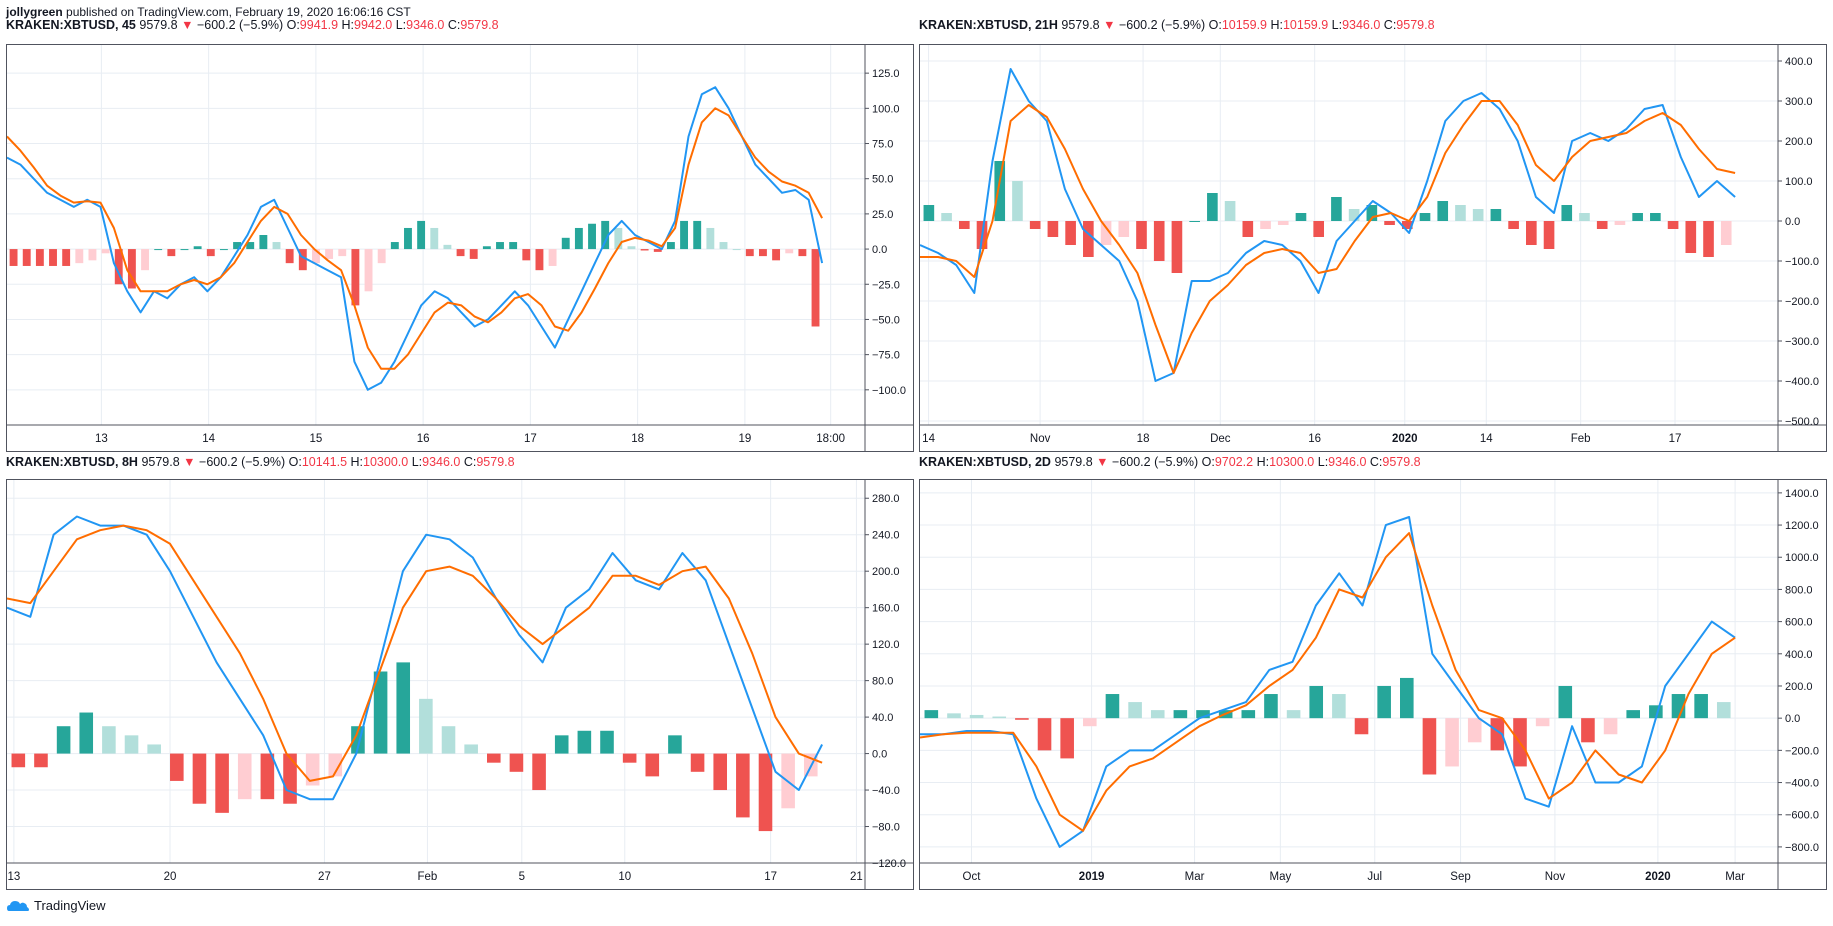 Image resolution: width=1833 pixels, height=926 pixels. I want to click on x-tick-label: Jul, so click(1374, 877).